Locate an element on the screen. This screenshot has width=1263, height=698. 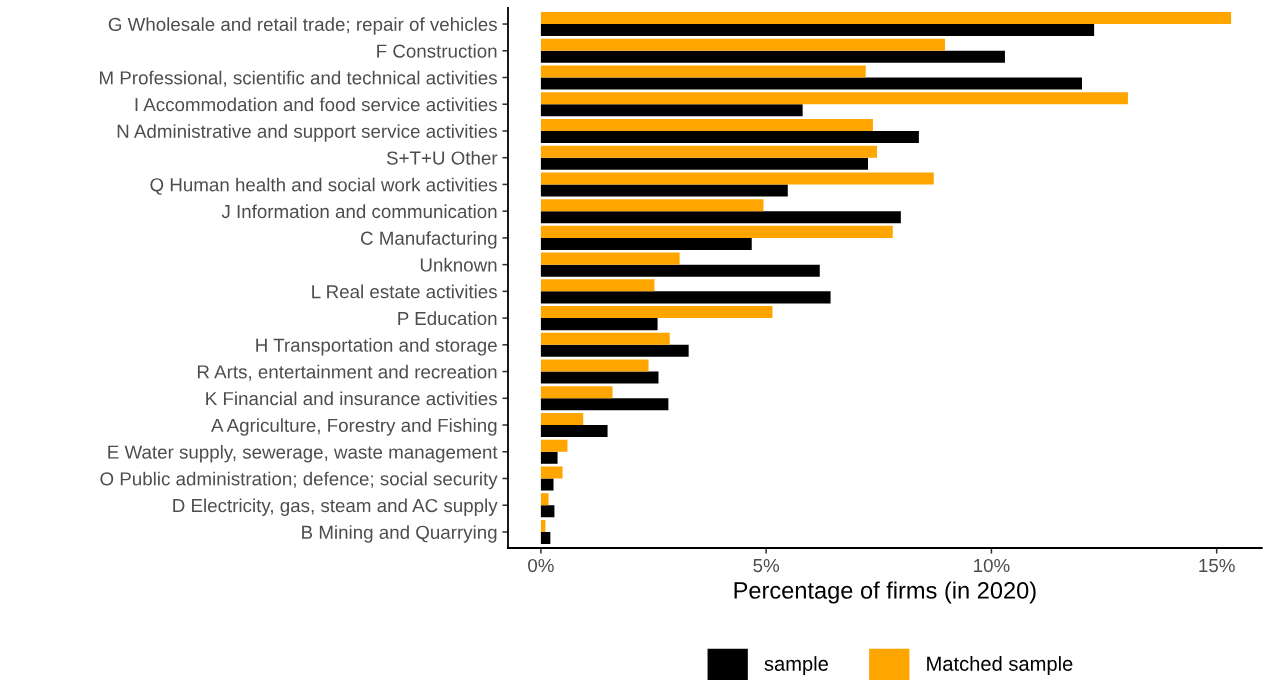
x-tick-label: 15% is located at coordinates (1217, 565).